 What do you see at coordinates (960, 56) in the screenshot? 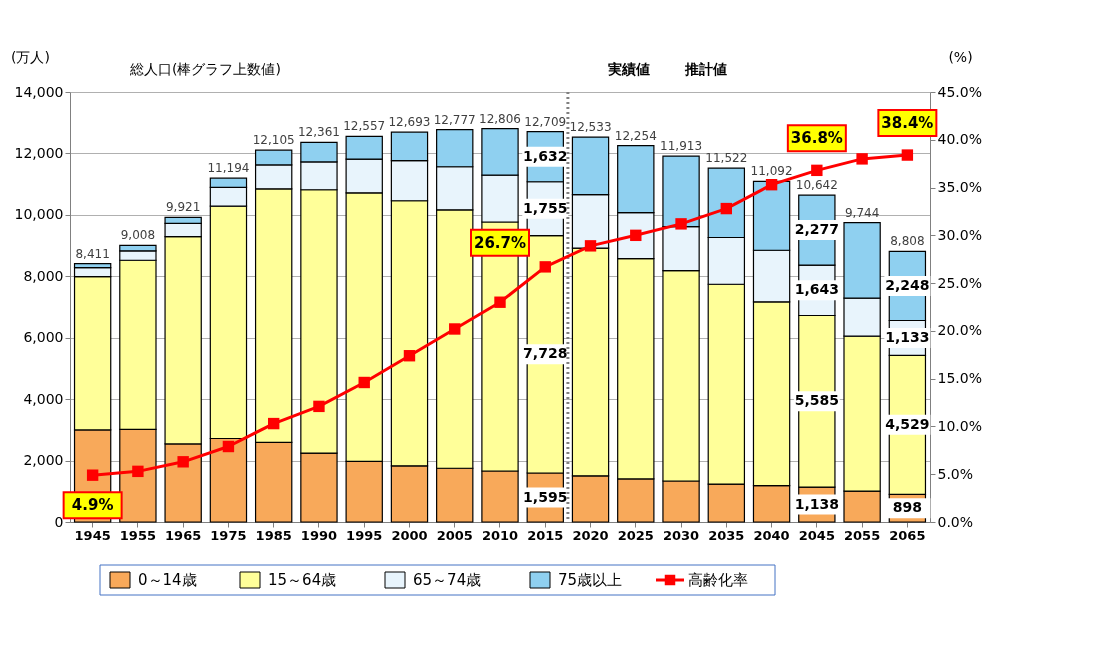
I see `y2-axis-title: (%)` at bounding box center [960, 56].